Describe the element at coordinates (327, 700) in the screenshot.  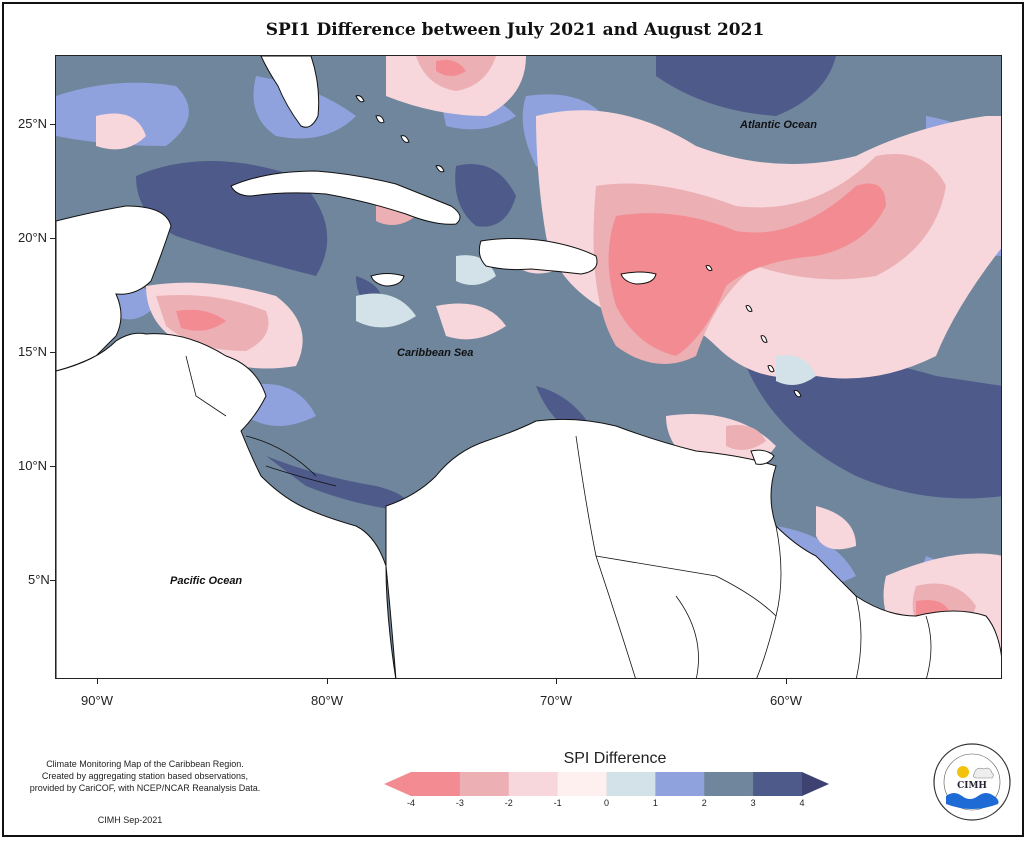
I see `x-axis-label: 80°W` at that location.